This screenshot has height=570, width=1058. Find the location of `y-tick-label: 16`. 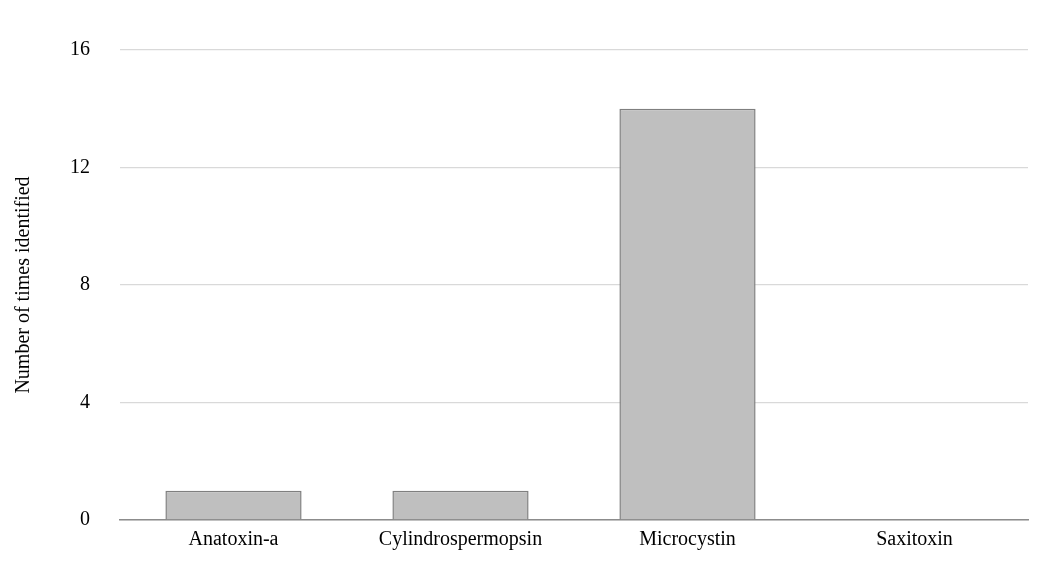

y-tick-label: 16 is located at coordinates (80, 48).